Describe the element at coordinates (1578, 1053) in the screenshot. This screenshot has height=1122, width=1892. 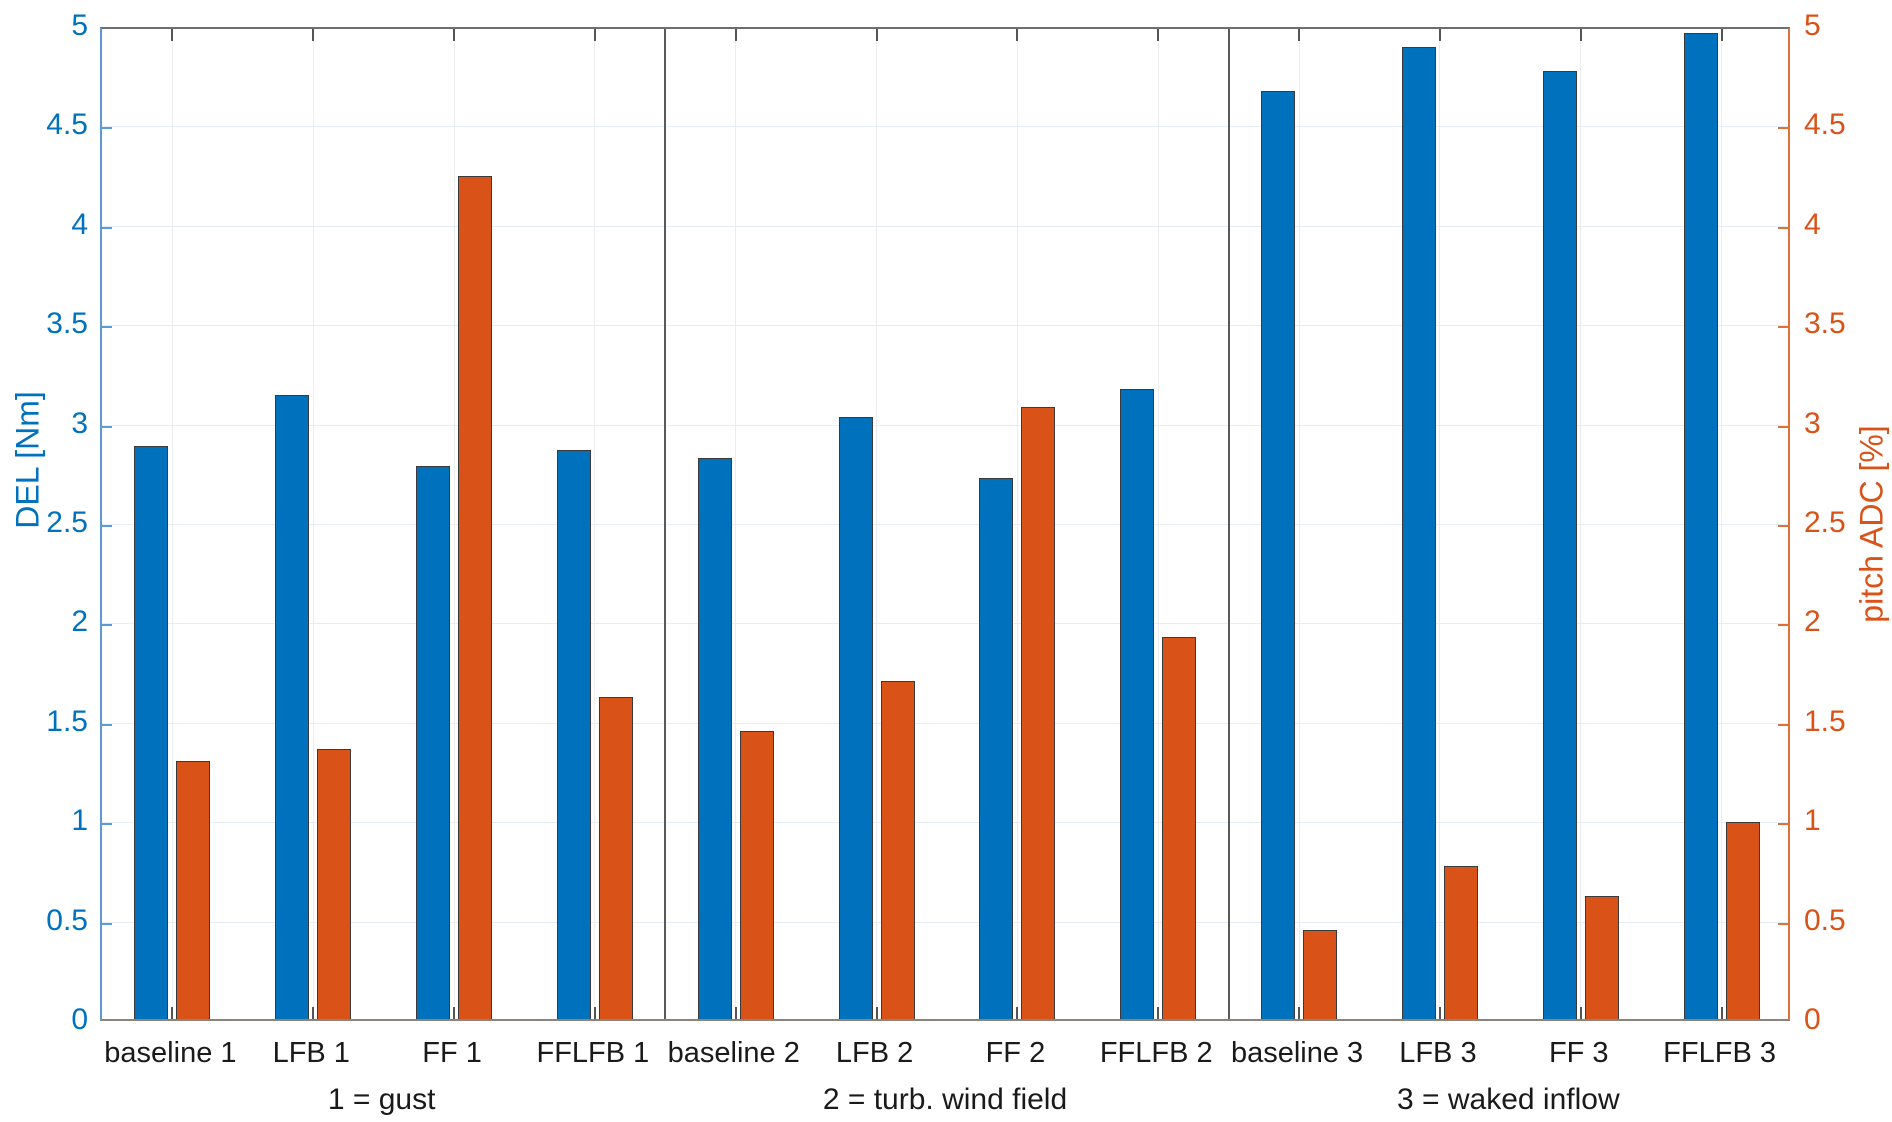
I see `category-label: FF 3` at that location.